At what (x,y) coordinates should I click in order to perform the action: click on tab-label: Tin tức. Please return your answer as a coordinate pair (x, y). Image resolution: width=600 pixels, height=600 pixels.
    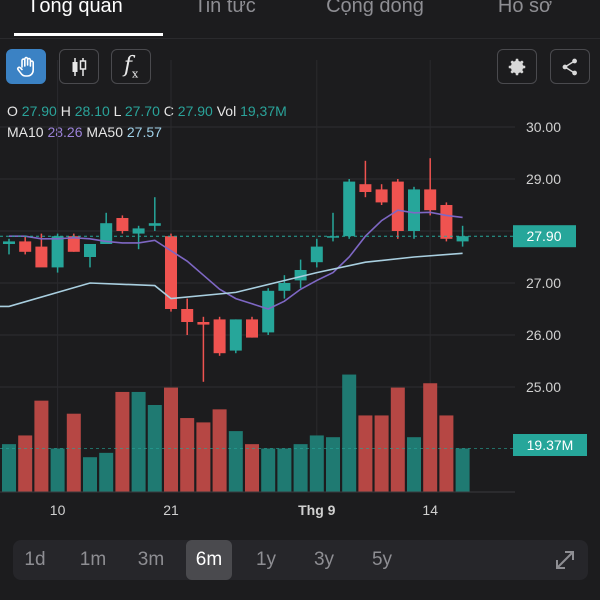
    Looking at the image, I should click on (225, 8).